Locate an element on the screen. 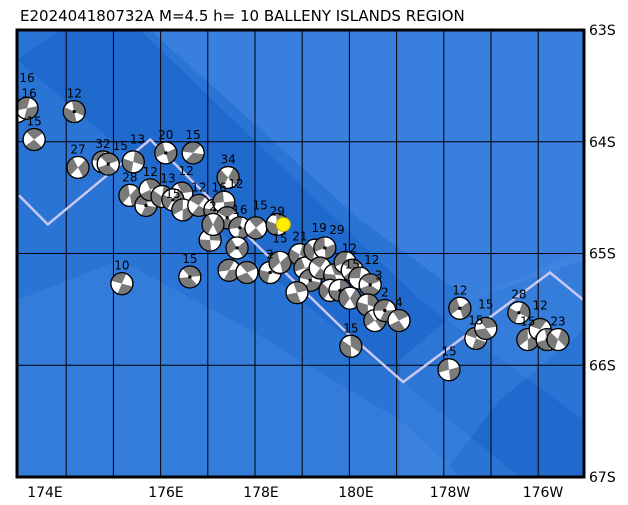 This screenshot has height=505, width=628. longitude-label: 176W is located at coordinates (543, 493).